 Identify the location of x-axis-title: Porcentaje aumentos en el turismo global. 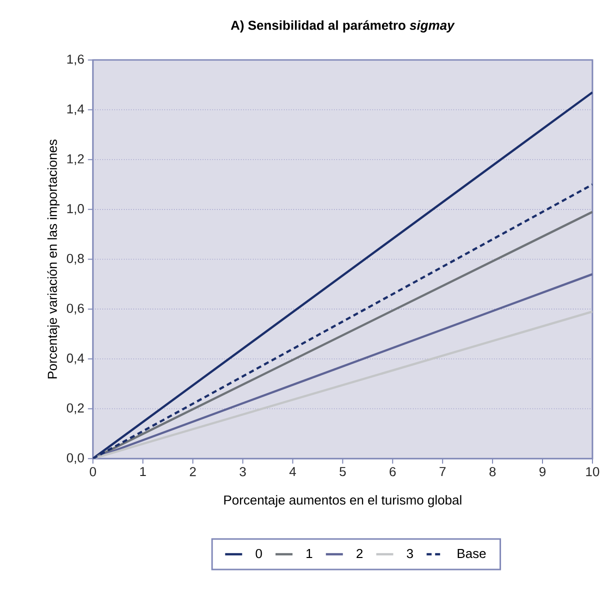
(343, 500).